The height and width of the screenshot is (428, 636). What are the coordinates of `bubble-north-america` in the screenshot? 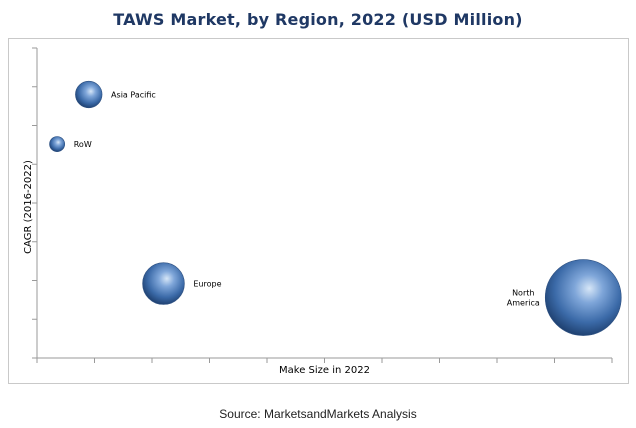 It's located at (583, 297).